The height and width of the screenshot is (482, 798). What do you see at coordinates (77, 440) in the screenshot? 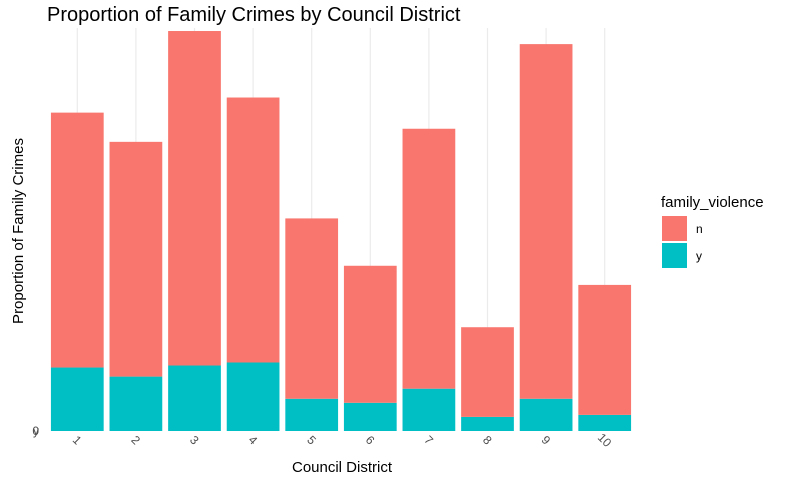
I see `x-tick-label: 1` at bounding box center [77, 440].